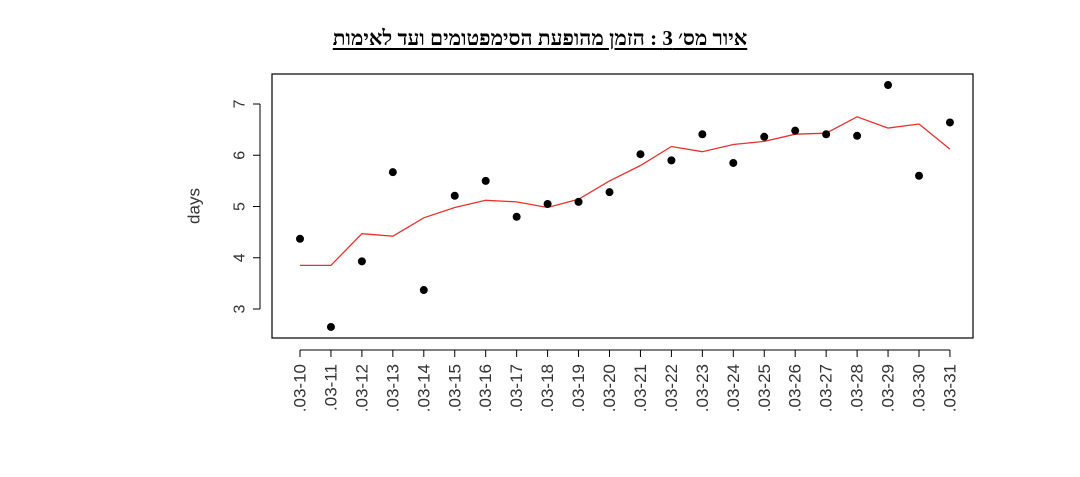 This screenshot has height=477, width=1080. I want to click on x-tick-label: .03-26, so click(795, 388).